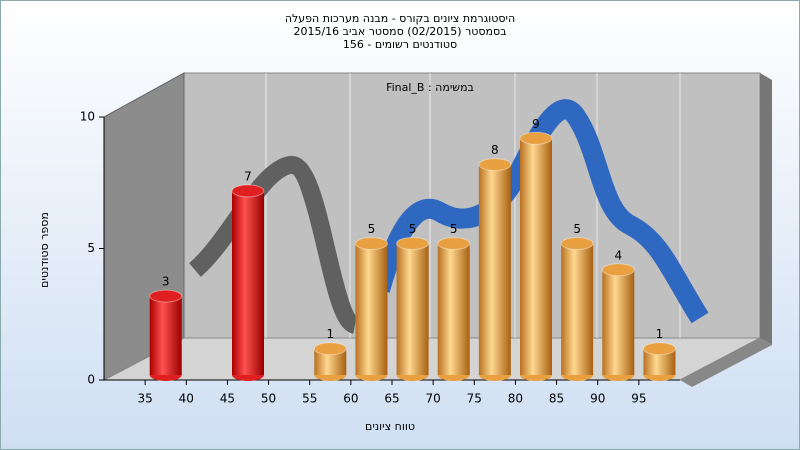  I want to click on x-tick-label: 95, so click(638, 399).